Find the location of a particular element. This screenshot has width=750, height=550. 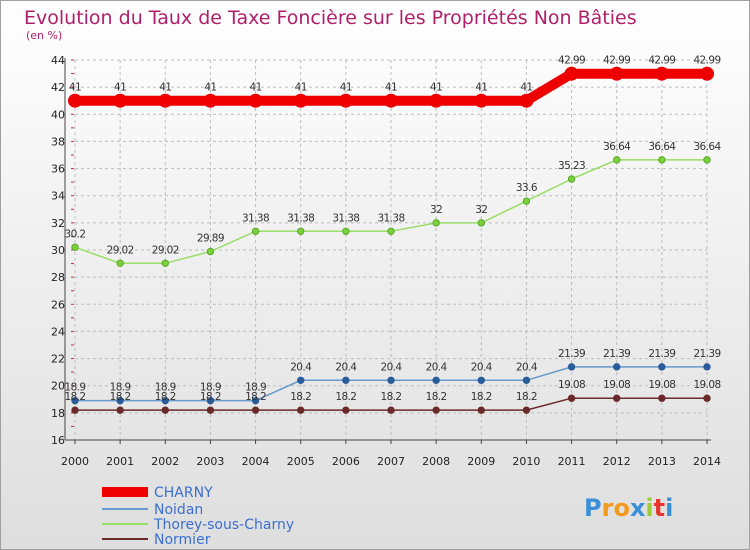

logo-letter: t is located at coordinates (659, 508).